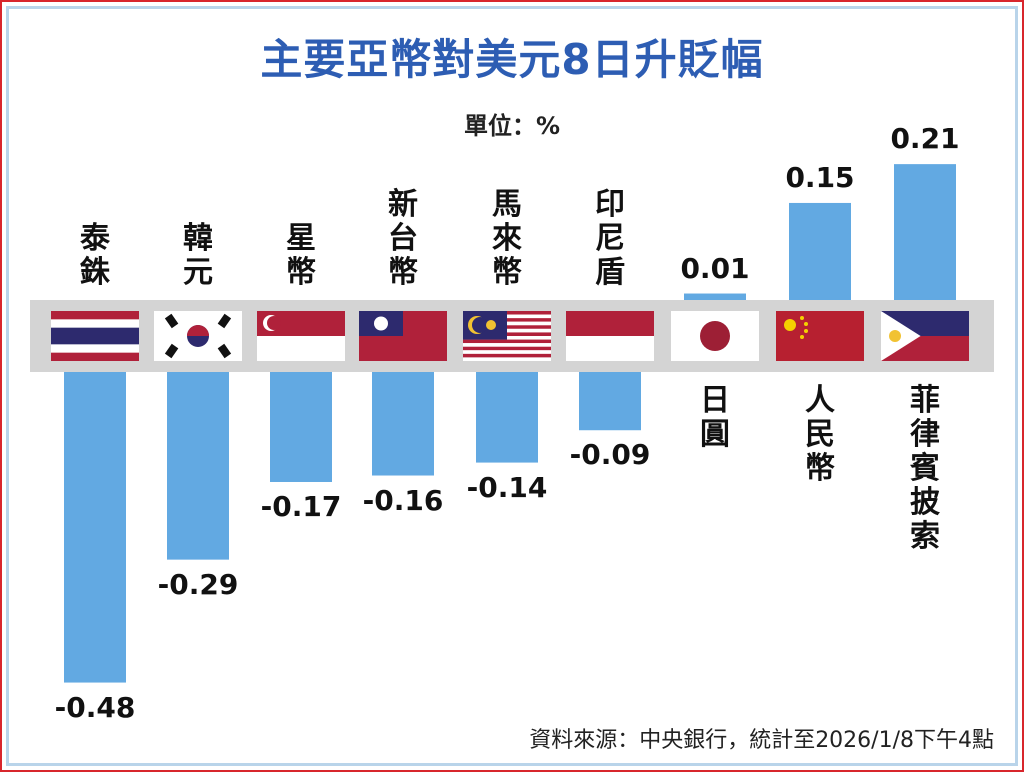 The image size is (1024, 772). I want to click on thailand-flag-icon, so click(95, 336).